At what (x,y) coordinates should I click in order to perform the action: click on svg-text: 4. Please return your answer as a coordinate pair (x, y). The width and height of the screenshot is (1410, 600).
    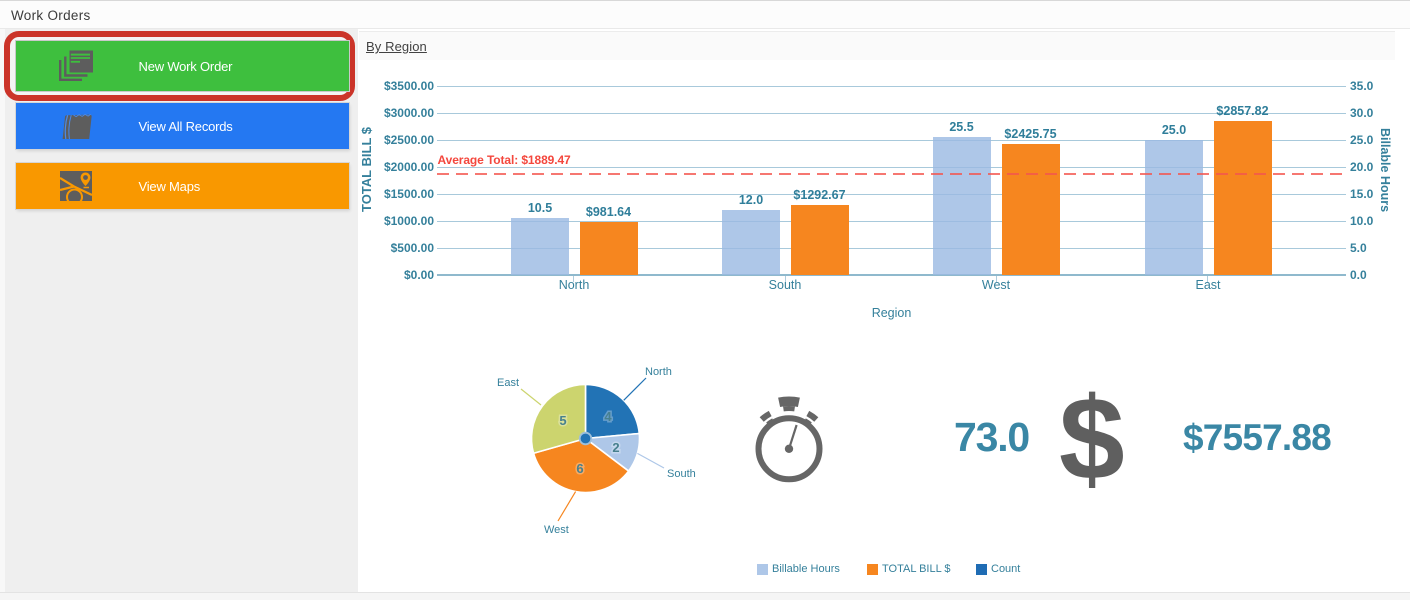
    Looking at the image, I should click on (608, 416).